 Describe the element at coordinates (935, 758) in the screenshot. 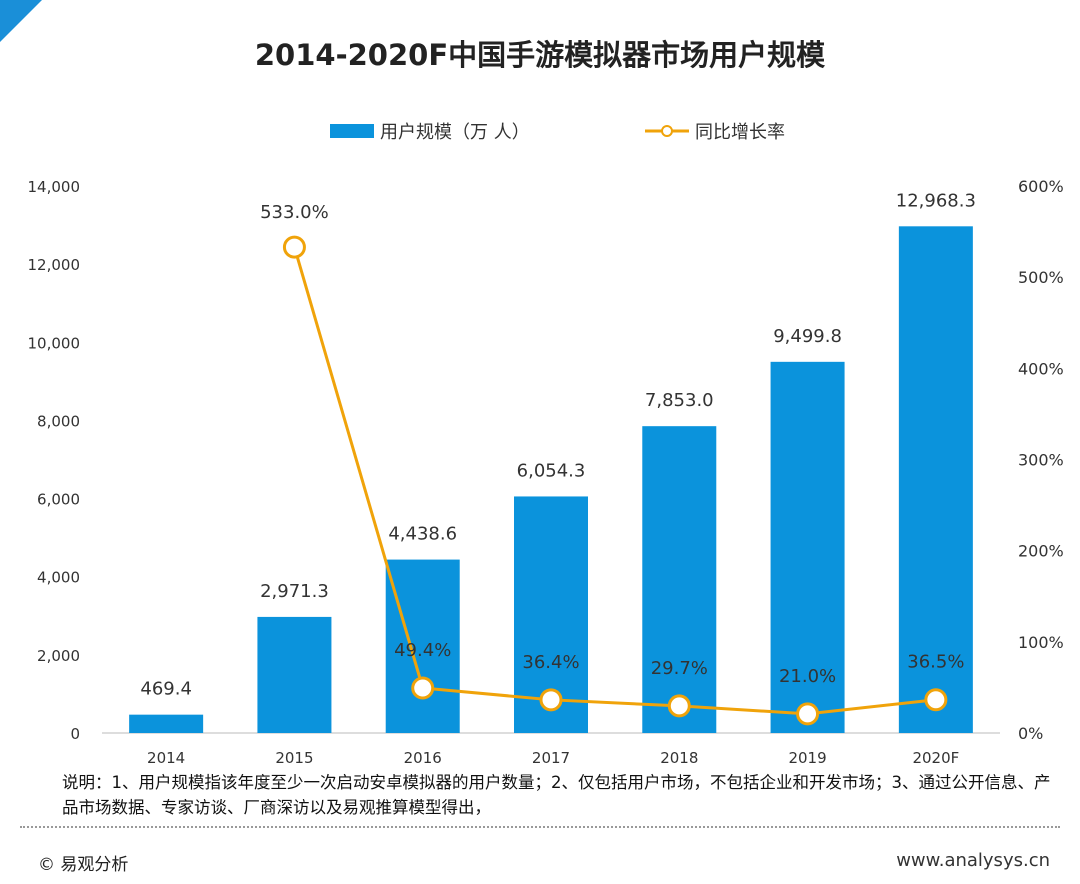

I see `x-tick: 2020F` at that location.